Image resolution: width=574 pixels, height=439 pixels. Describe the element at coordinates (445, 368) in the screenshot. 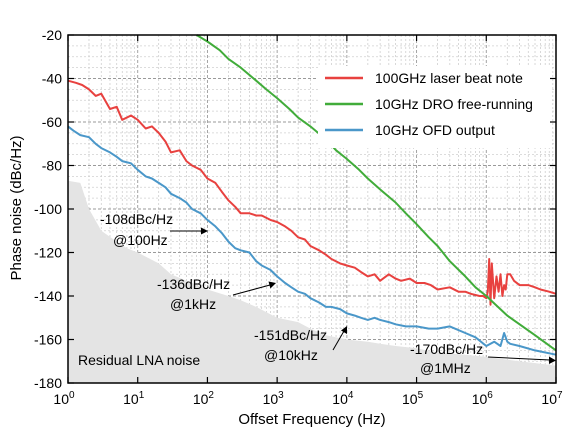

I see `annotation-1mhz-freq: @1MHz` at that location.